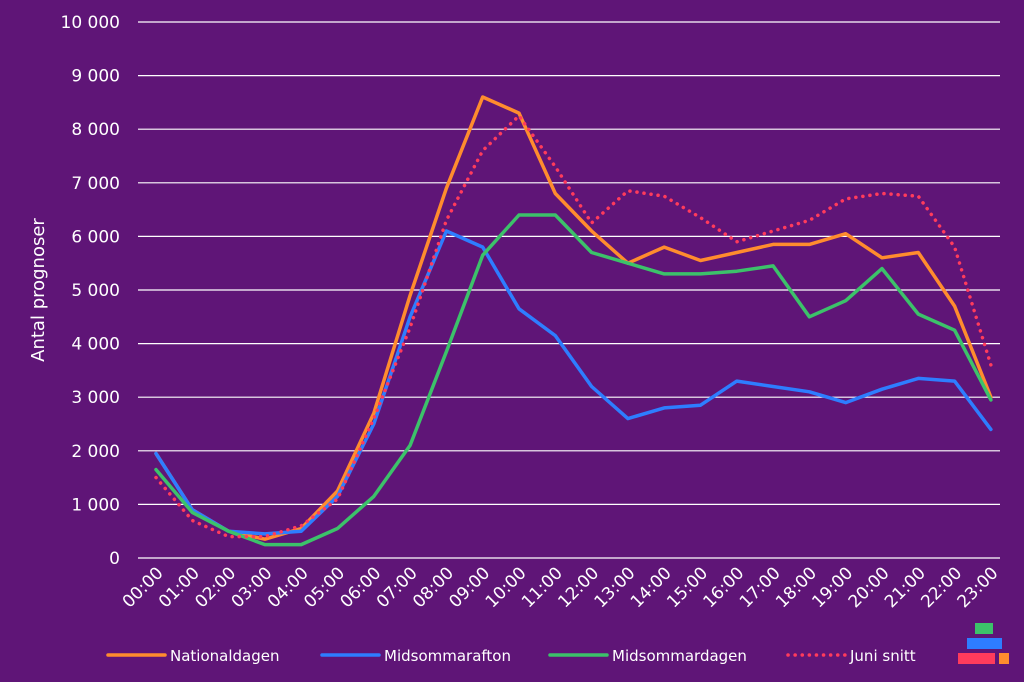 This screenshot has width=1024, height=682. I want to click on x-tick-label: 17:00, so click(760, 587).